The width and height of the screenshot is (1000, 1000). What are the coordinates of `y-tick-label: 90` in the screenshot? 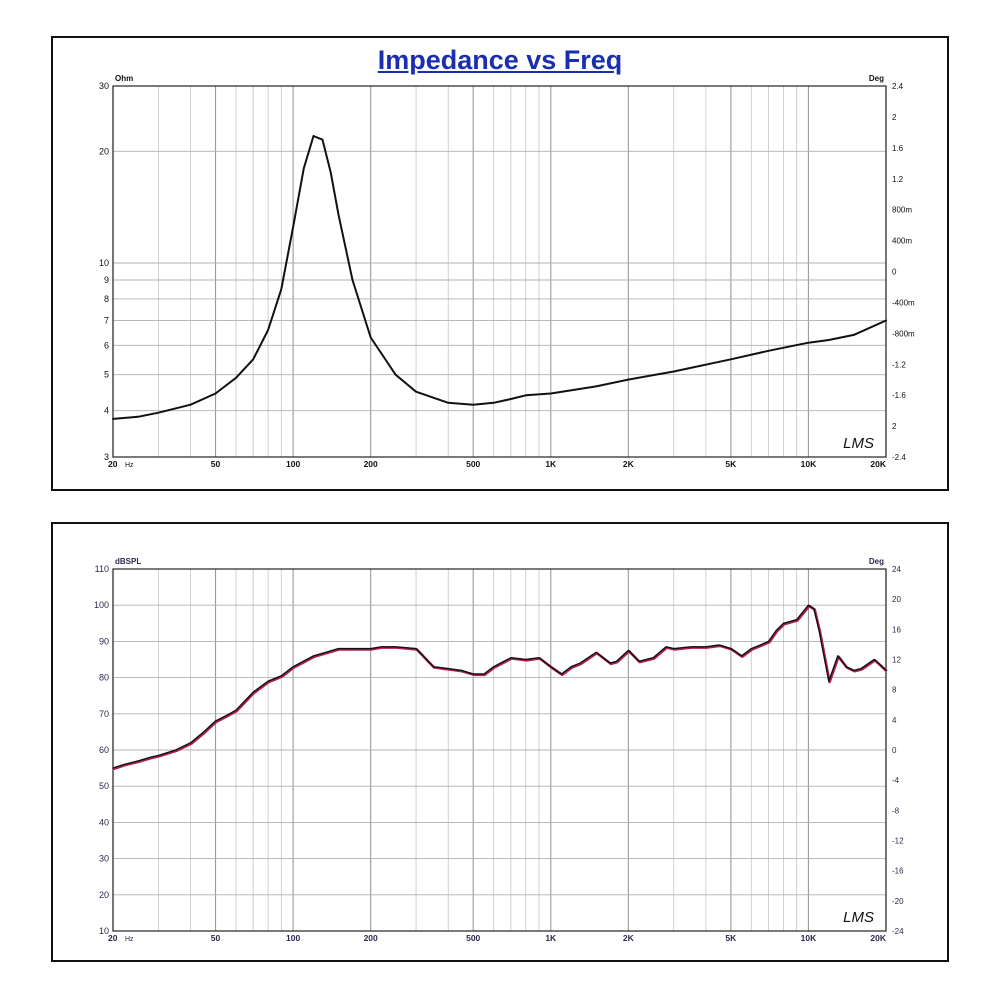 It's located at (104, 641).